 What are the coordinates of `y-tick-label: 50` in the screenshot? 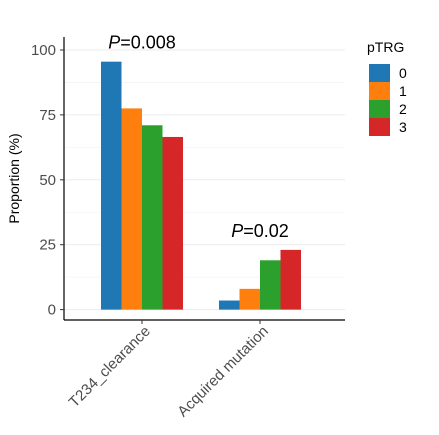 It's located at (47, 180).